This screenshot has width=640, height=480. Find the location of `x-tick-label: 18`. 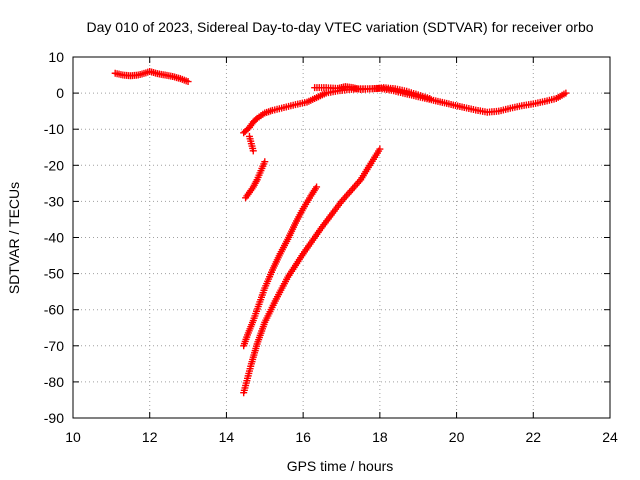

x-tick-label: 18 is located at coordinates (380, 437).